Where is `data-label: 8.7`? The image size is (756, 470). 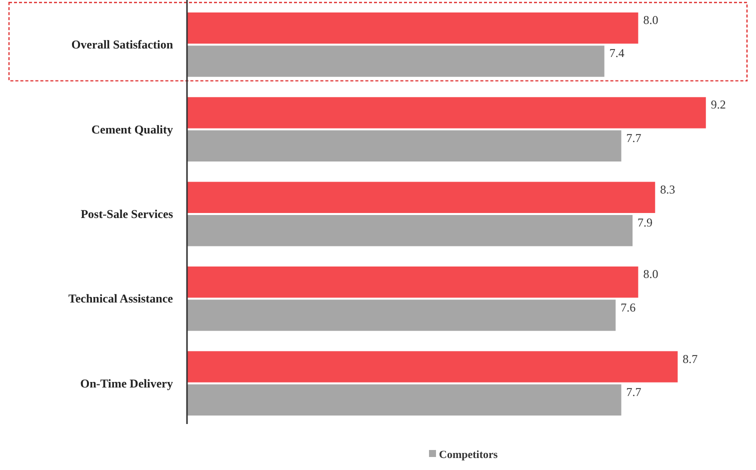
data-label: 8.7 is located at coordinates (690, 359).